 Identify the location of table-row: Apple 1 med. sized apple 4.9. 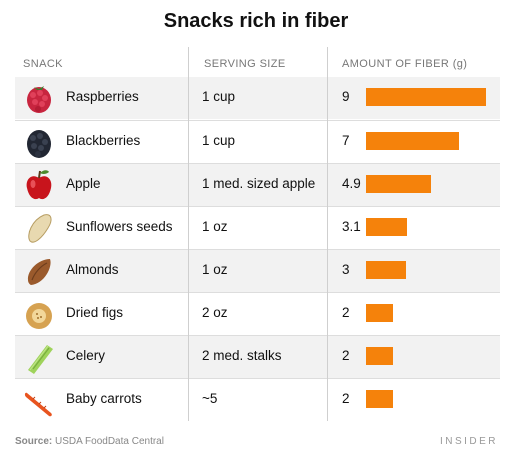
(257, 184).